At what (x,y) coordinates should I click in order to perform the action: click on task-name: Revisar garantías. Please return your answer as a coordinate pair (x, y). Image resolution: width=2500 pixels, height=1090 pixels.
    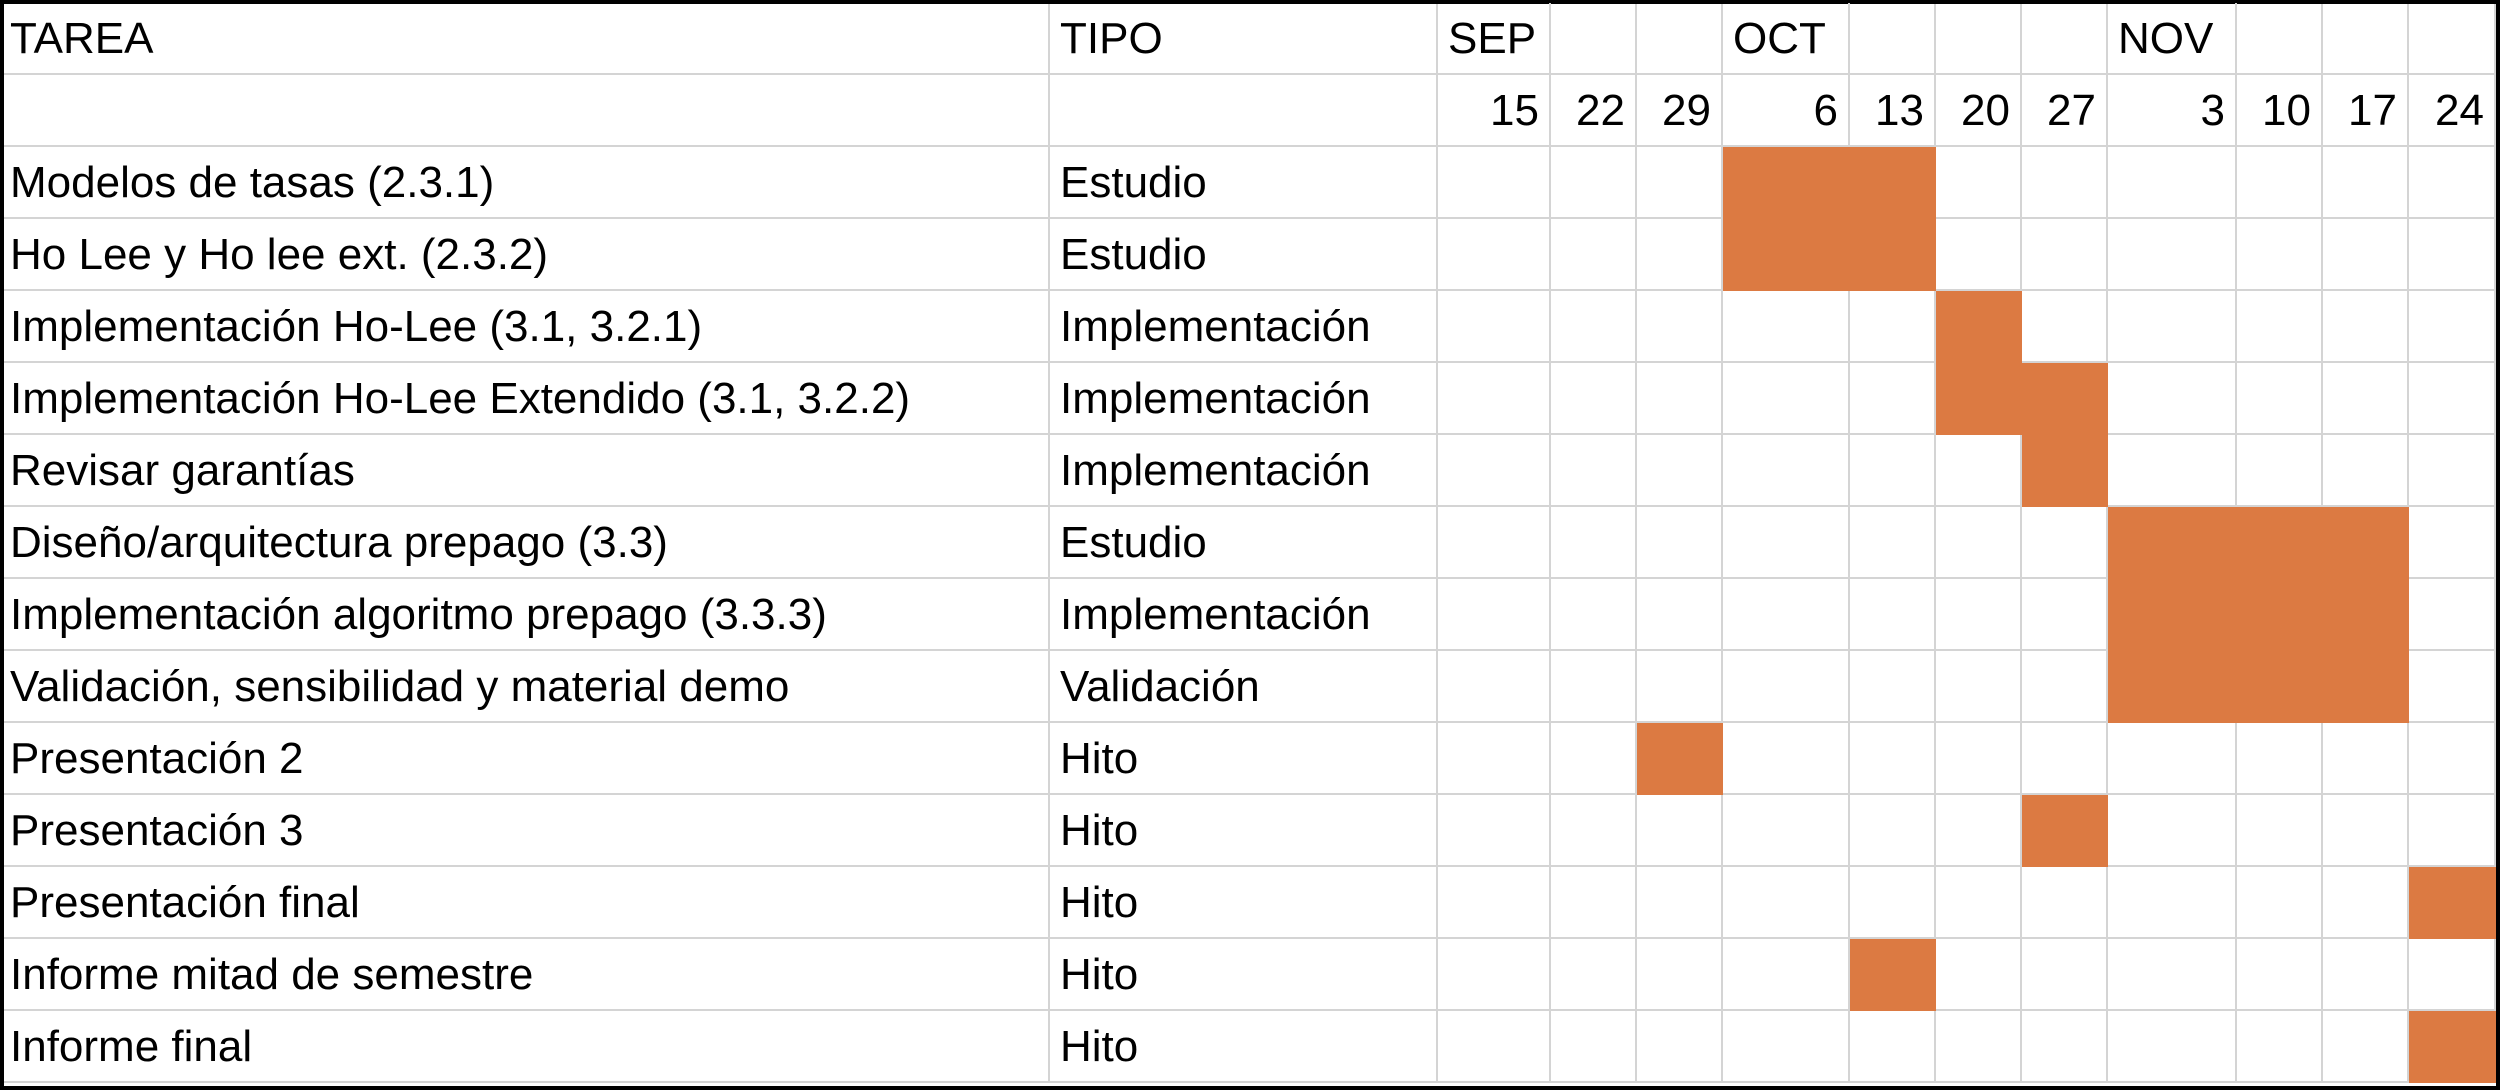
    Looking at the image, I should click on (525, 471).